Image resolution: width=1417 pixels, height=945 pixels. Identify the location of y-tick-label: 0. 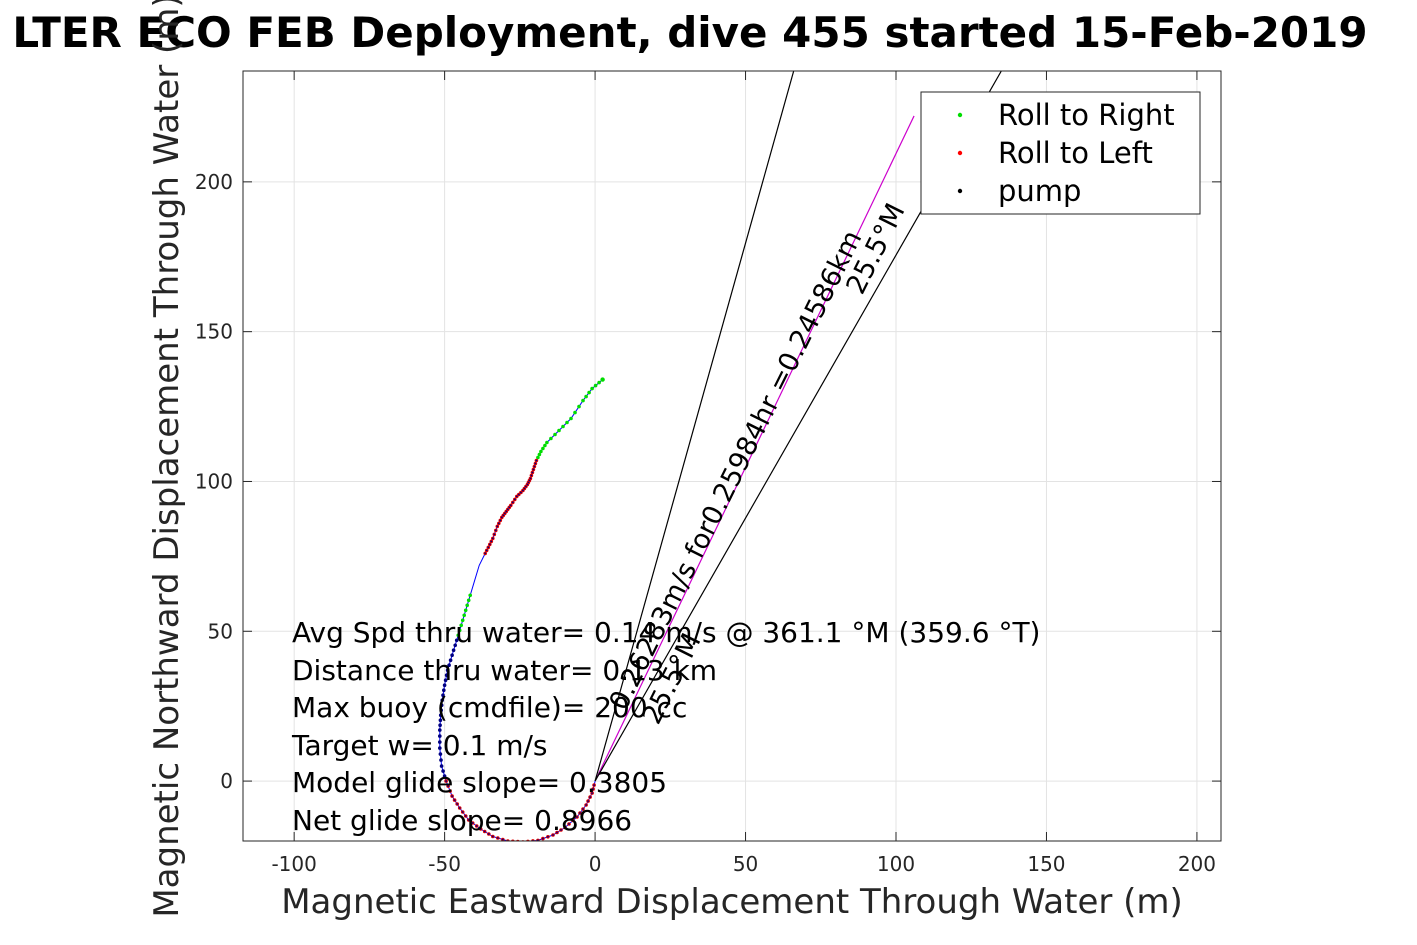
(226, 781).